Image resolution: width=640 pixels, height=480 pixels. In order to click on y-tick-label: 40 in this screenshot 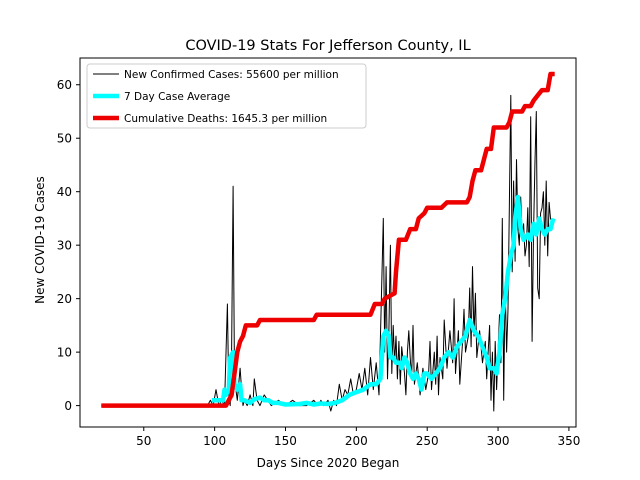, I will do `click(64, 192)`.